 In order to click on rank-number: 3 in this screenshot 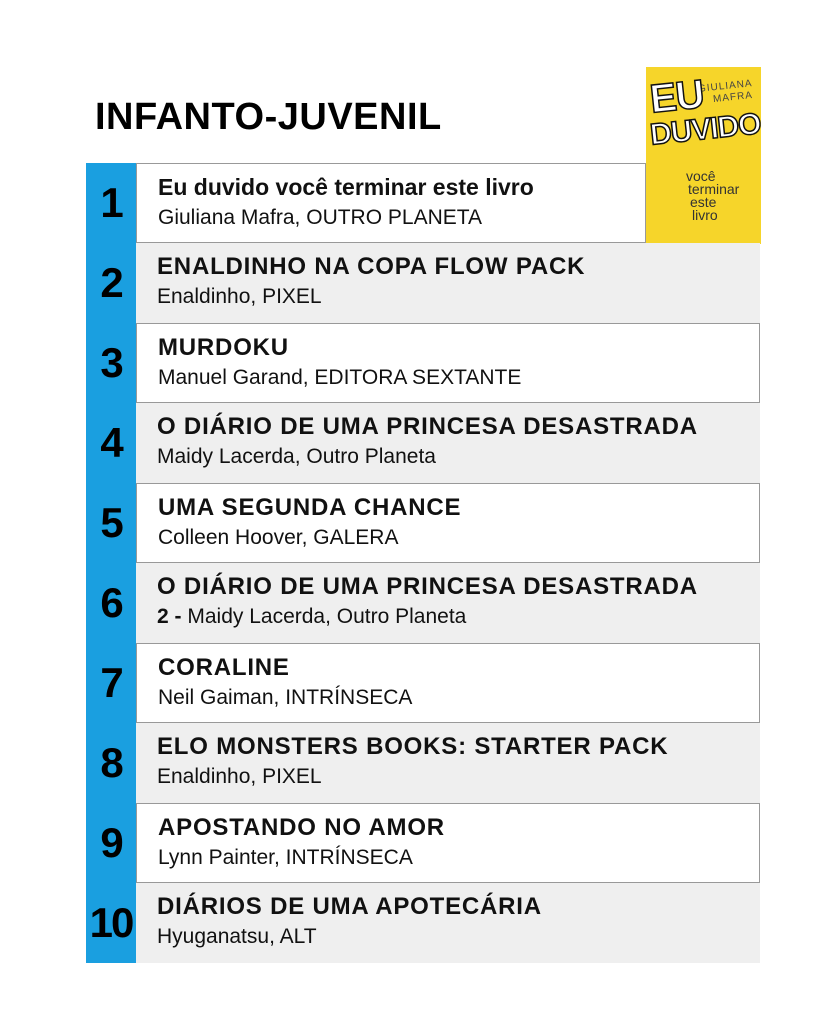, I will do `click(111, 363)`.